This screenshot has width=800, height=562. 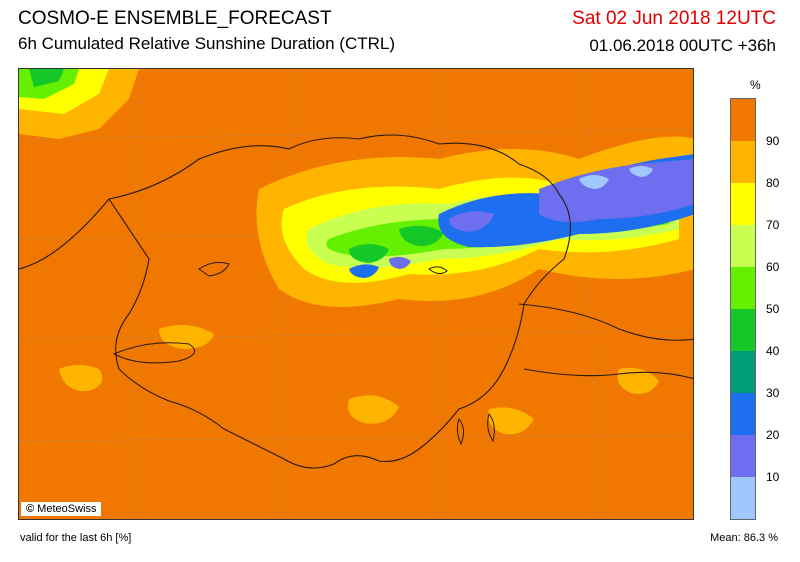 I want to click on mean-value: Mean: 86.3 %, so click(x=744, y=538).